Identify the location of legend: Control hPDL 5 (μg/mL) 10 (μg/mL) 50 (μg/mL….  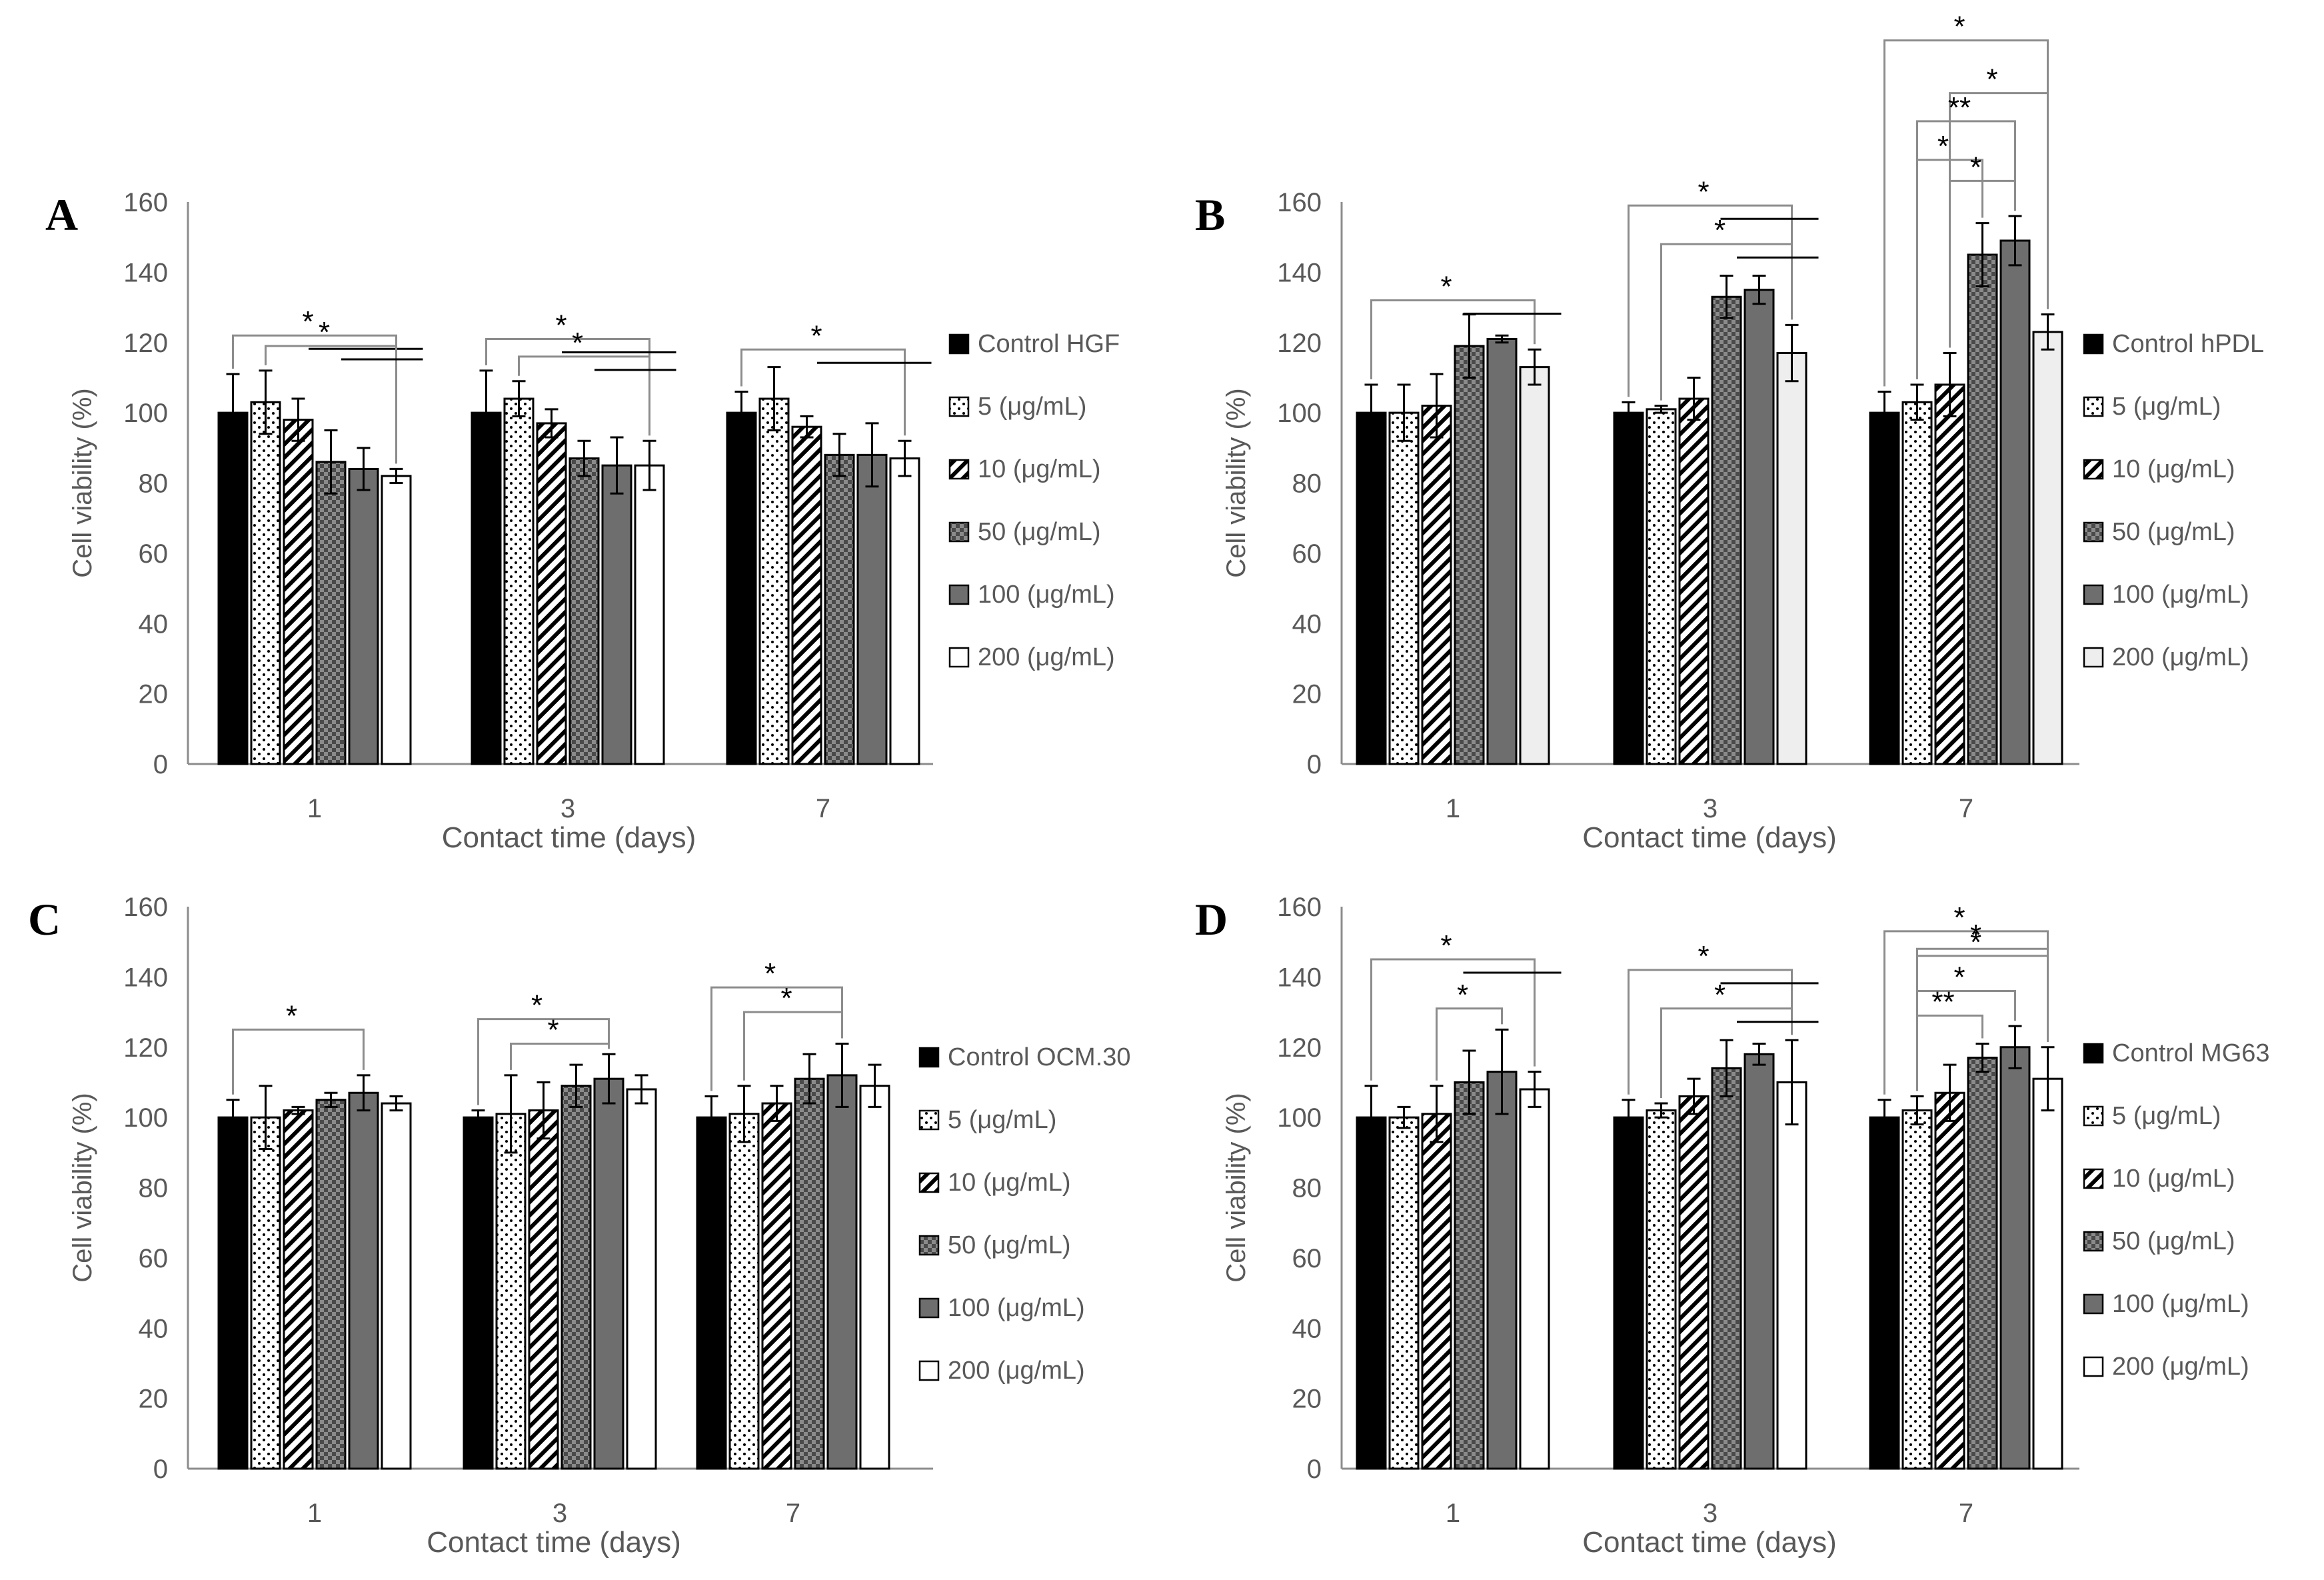
(2173, 500).